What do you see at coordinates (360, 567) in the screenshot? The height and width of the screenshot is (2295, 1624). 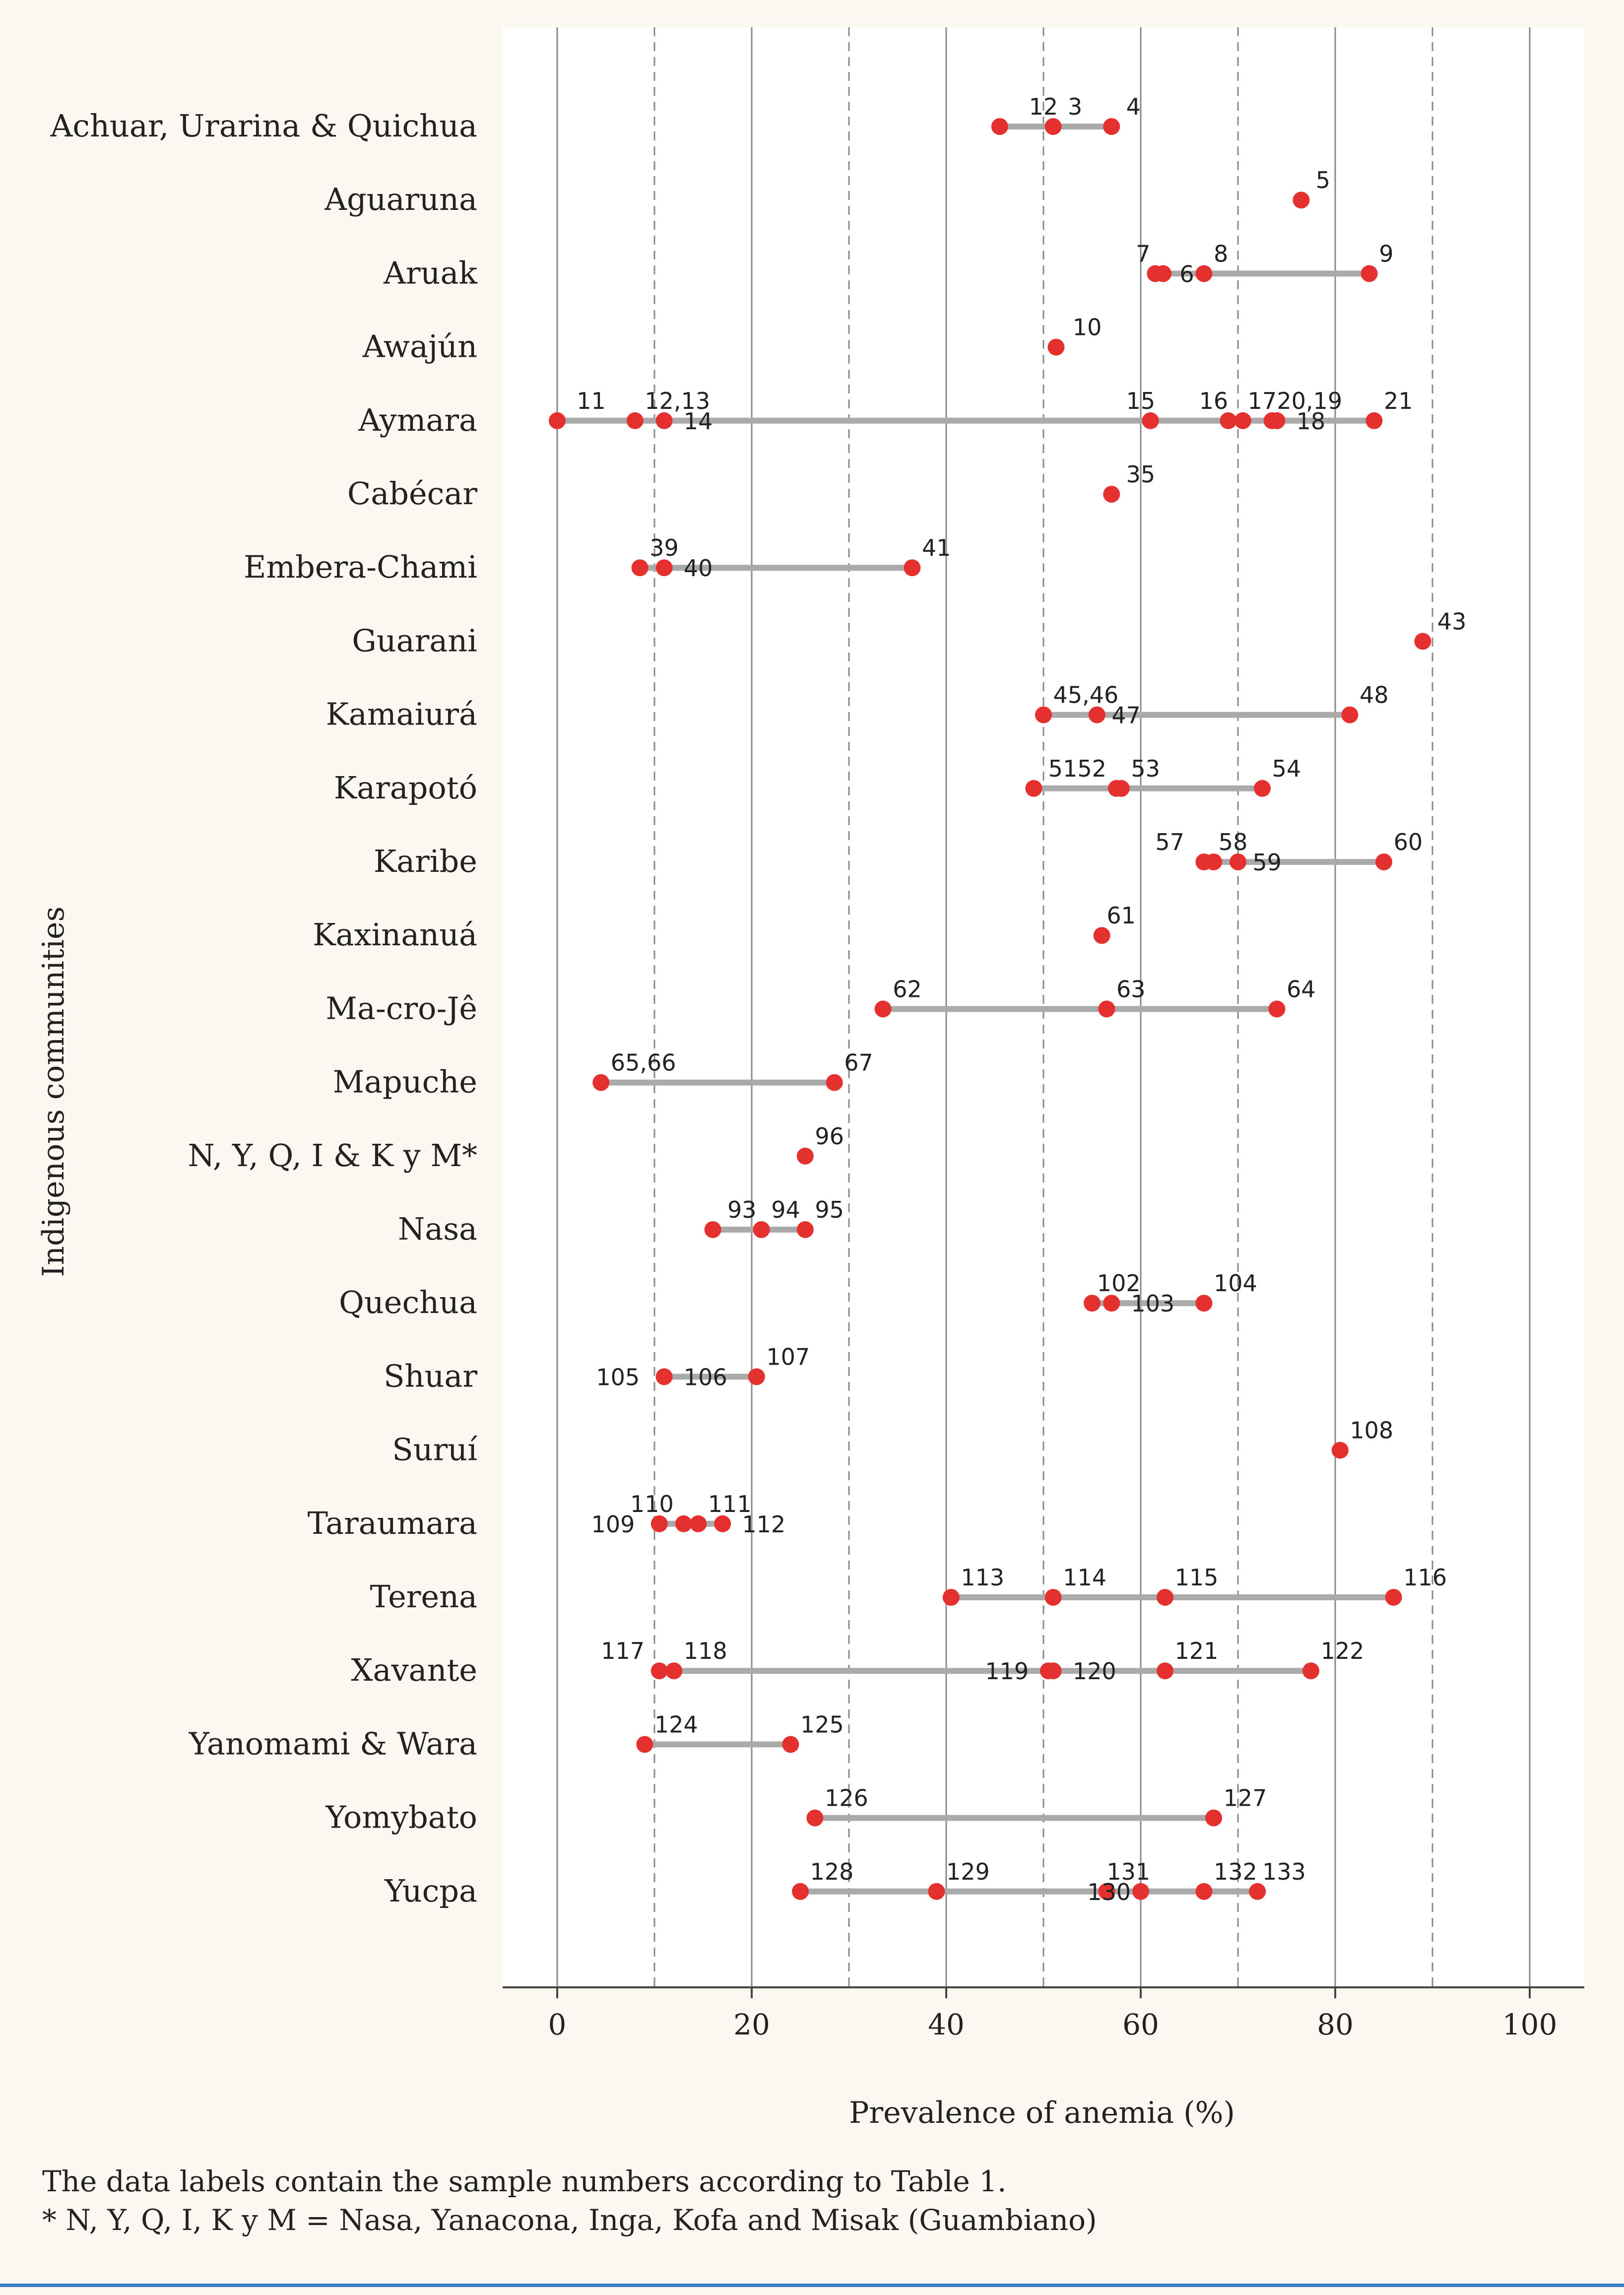 I see `category-label: Embera-Chami` at bounding box center [360, 567].